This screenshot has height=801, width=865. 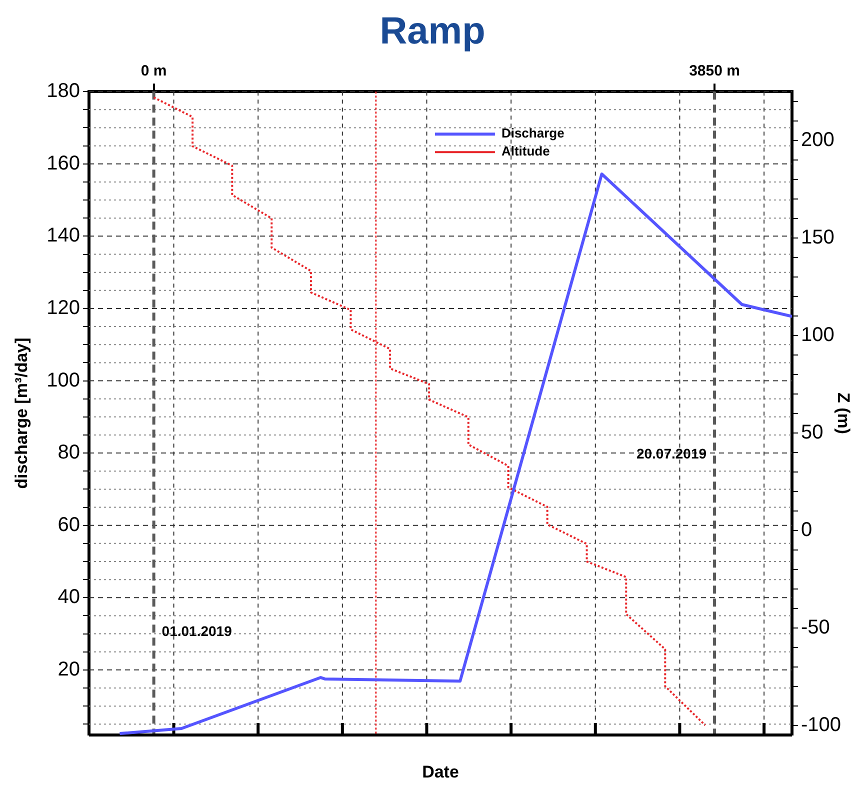 What do you see at coordinates (532, 133) in the screenshot?
I see `legend-label: Discharge` at bounding box center [532, 133].